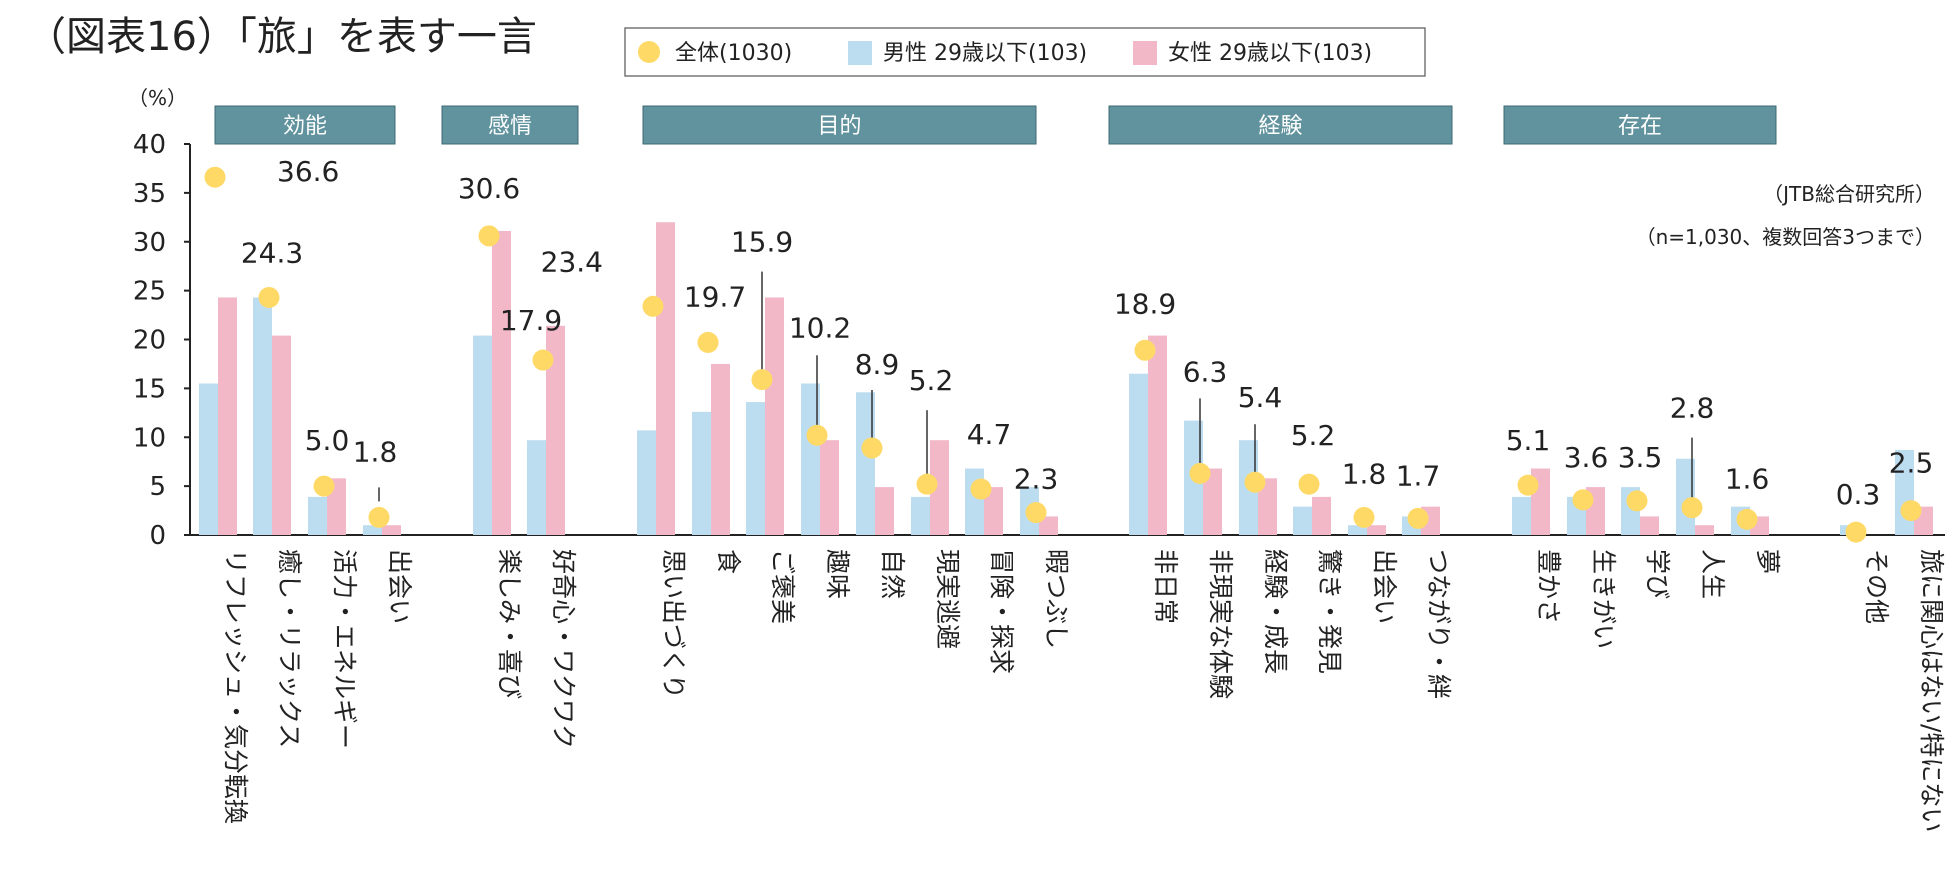  Describe the element at coordinates (149, 292) in the screenshot. I see `y-tick-label: 25` at that location.